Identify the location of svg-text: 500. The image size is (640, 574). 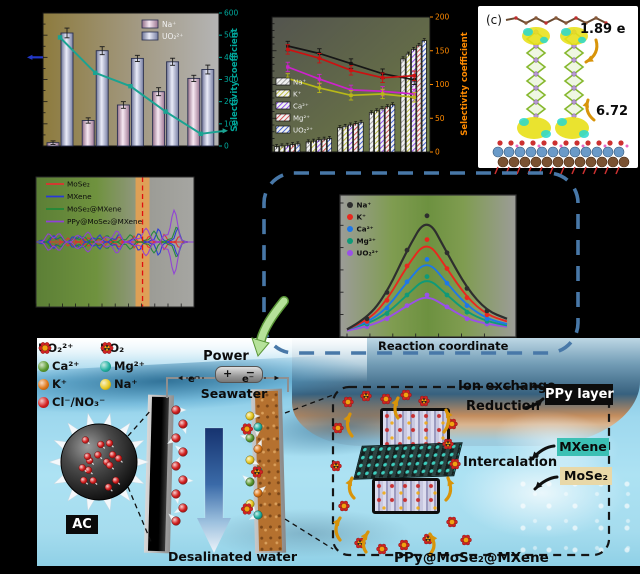
(231, 35).